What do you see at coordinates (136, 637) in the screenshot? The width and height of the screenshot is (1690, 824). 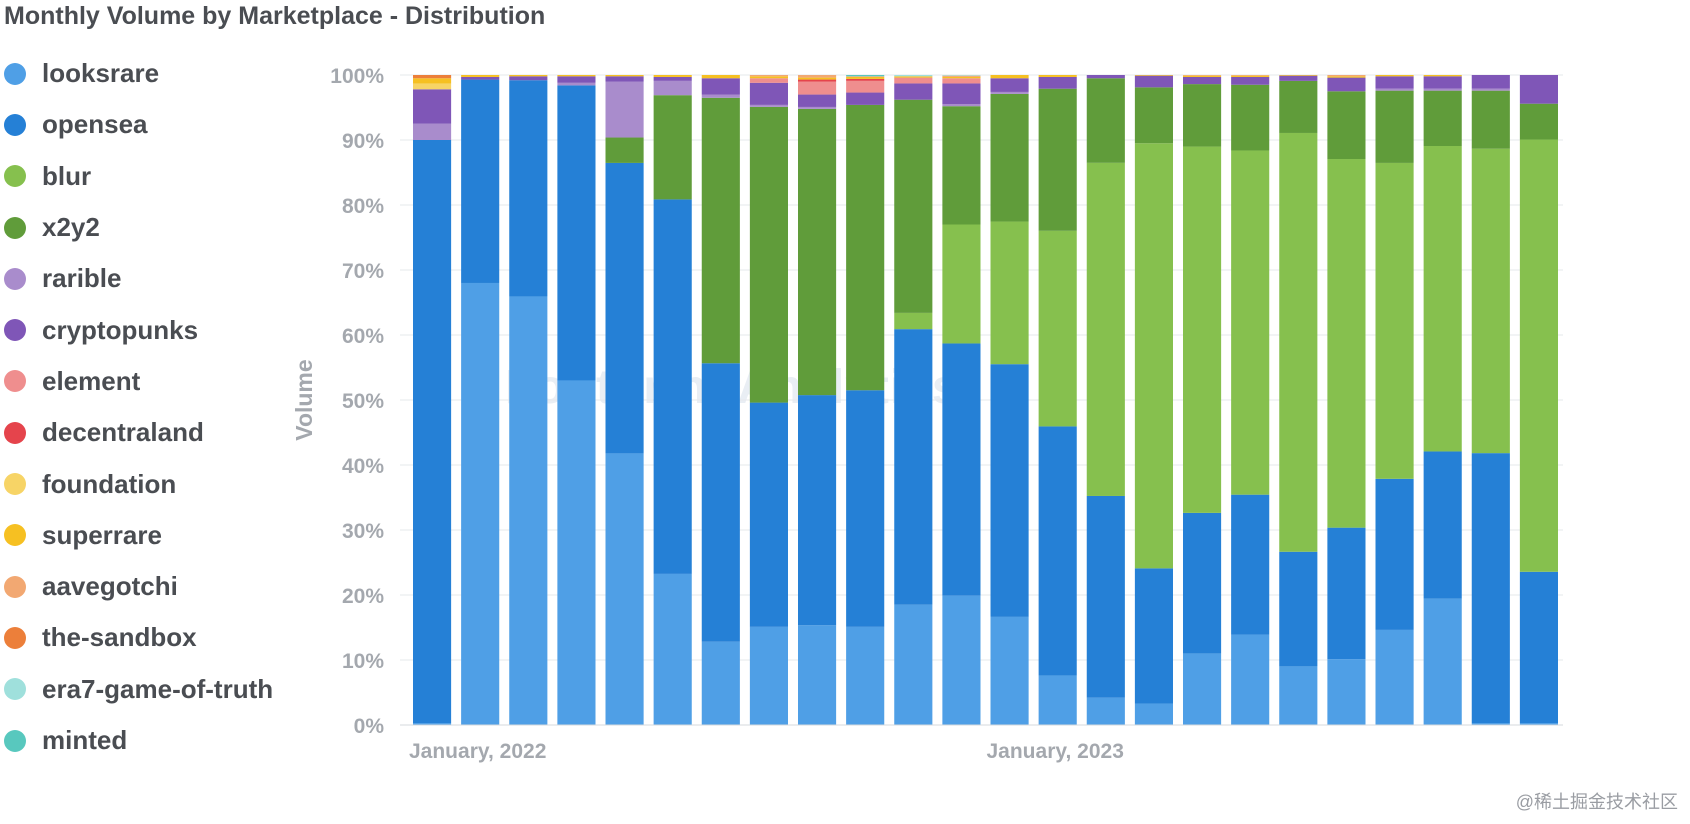 I see `legend-item-the-sandbox: the-sandbox` at bounding box center [136, 637].